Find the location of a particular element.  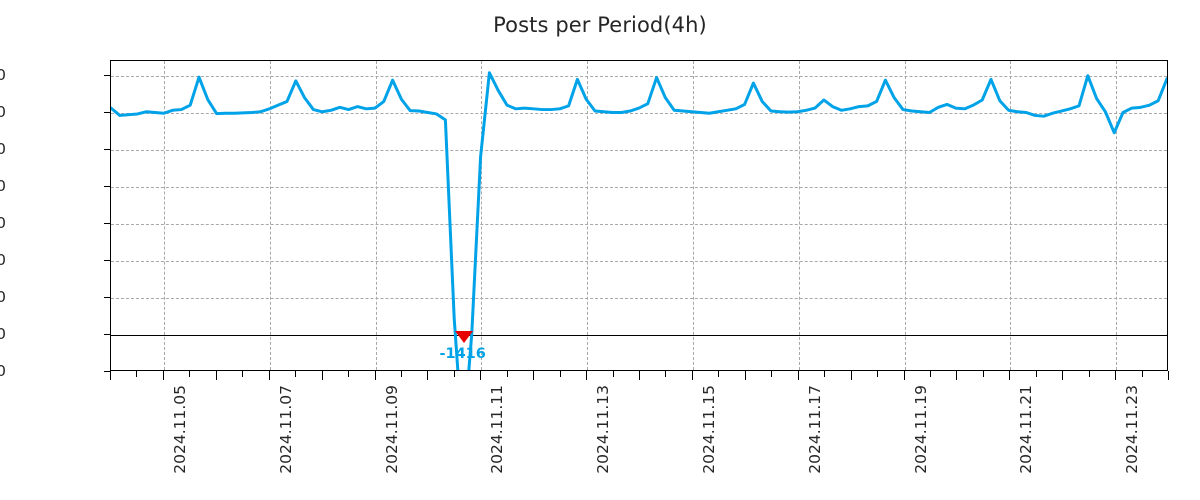

x-tick-label: 2024.11.05 is located at coordinates (179, 429).